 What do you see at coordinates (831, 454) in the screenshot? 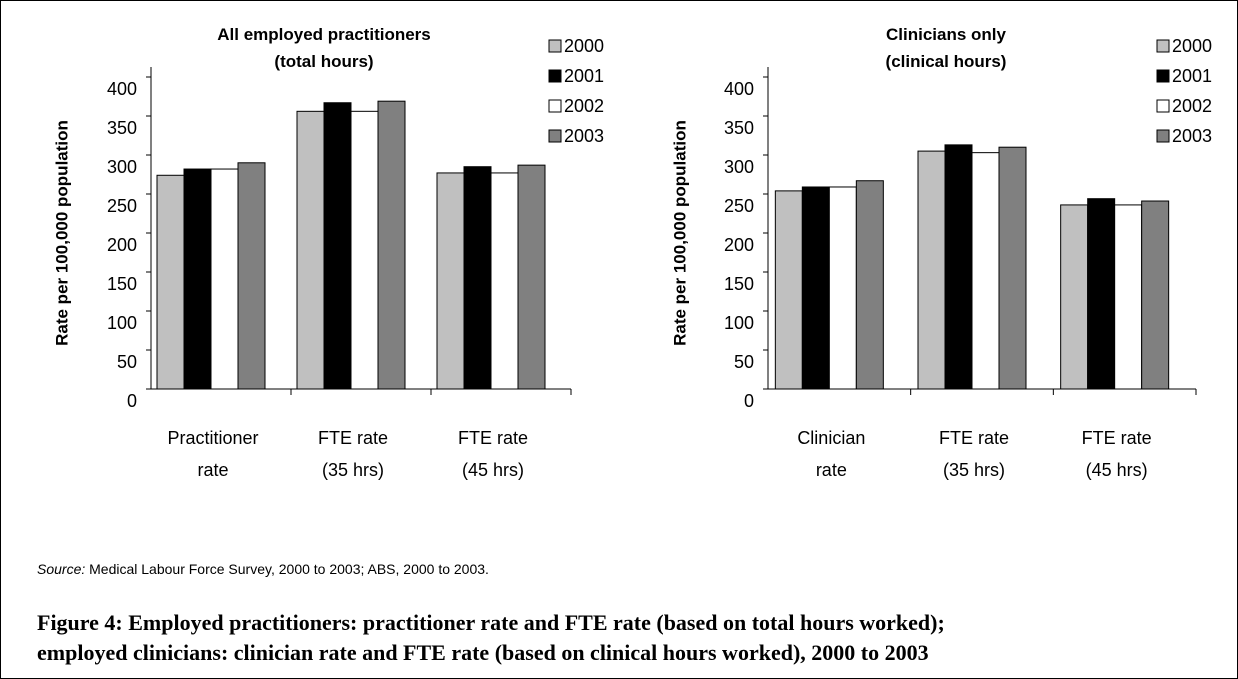
I see `x-tick-label: Clinician rate` at bounding box center [831, 454].